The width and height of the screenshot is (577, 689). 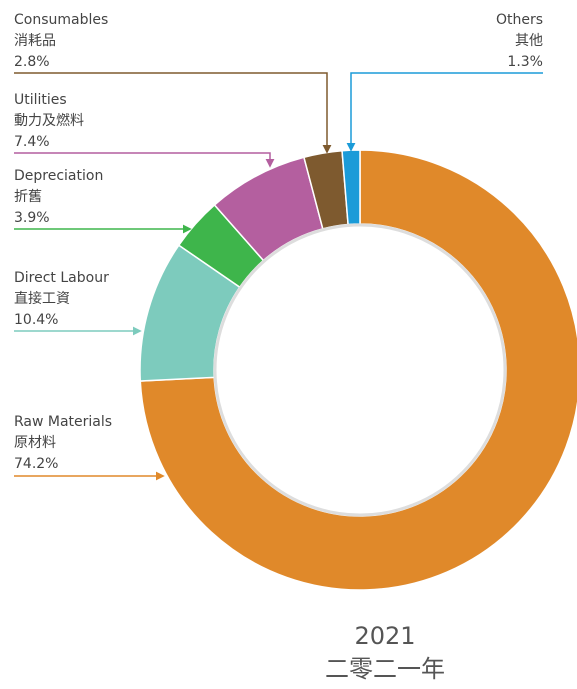 What do you see at coordinates (36, 464) in the screenshot?
I see `value-label: 74.2%` at bounding box center [36, 464].